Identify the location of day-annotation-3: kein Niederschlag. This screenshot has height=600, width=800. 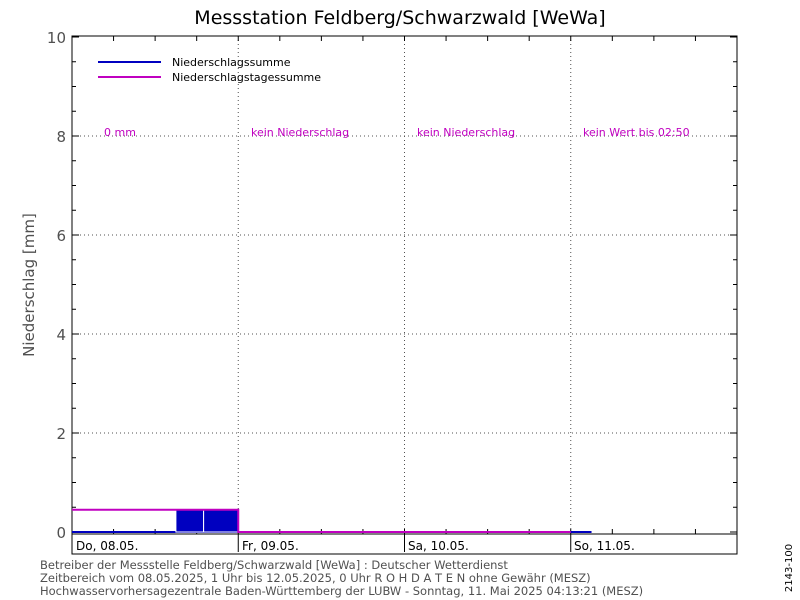
(466, 132).